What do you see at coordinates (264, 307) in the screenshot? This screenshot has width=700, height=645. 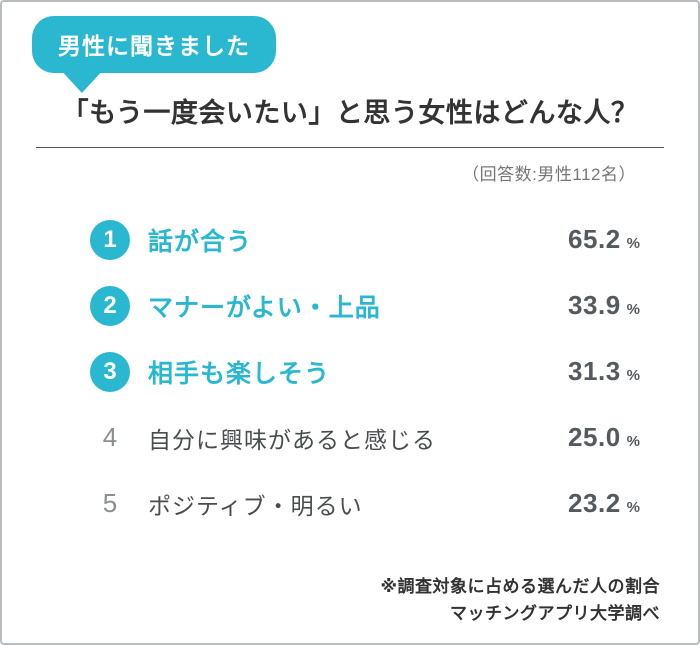 I see `rank-label-2: マナーがよい・上品` at bounding box center [264, 307].